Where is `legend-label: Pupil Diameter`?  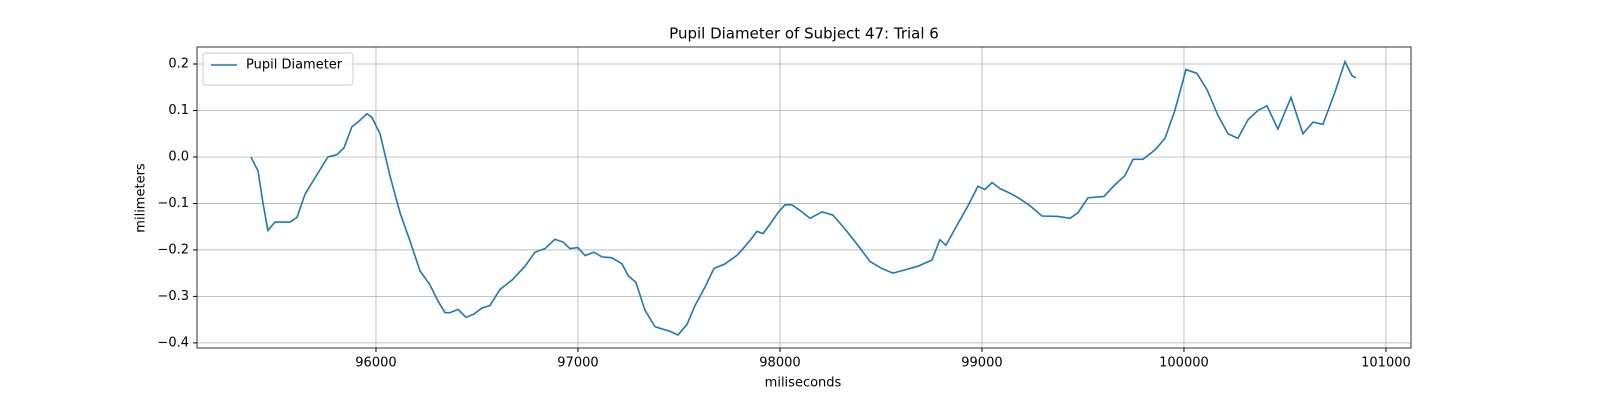 legend-label: Pupil Diameter is located at coordinates (294, 65).